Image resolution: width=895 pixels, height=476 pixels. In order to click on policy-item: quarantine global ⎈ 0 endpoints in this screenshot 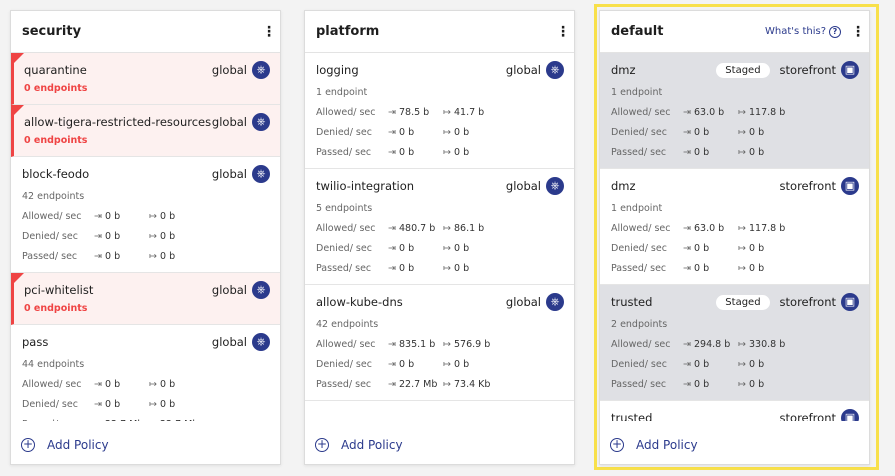, I will do `click(145, 79)`.